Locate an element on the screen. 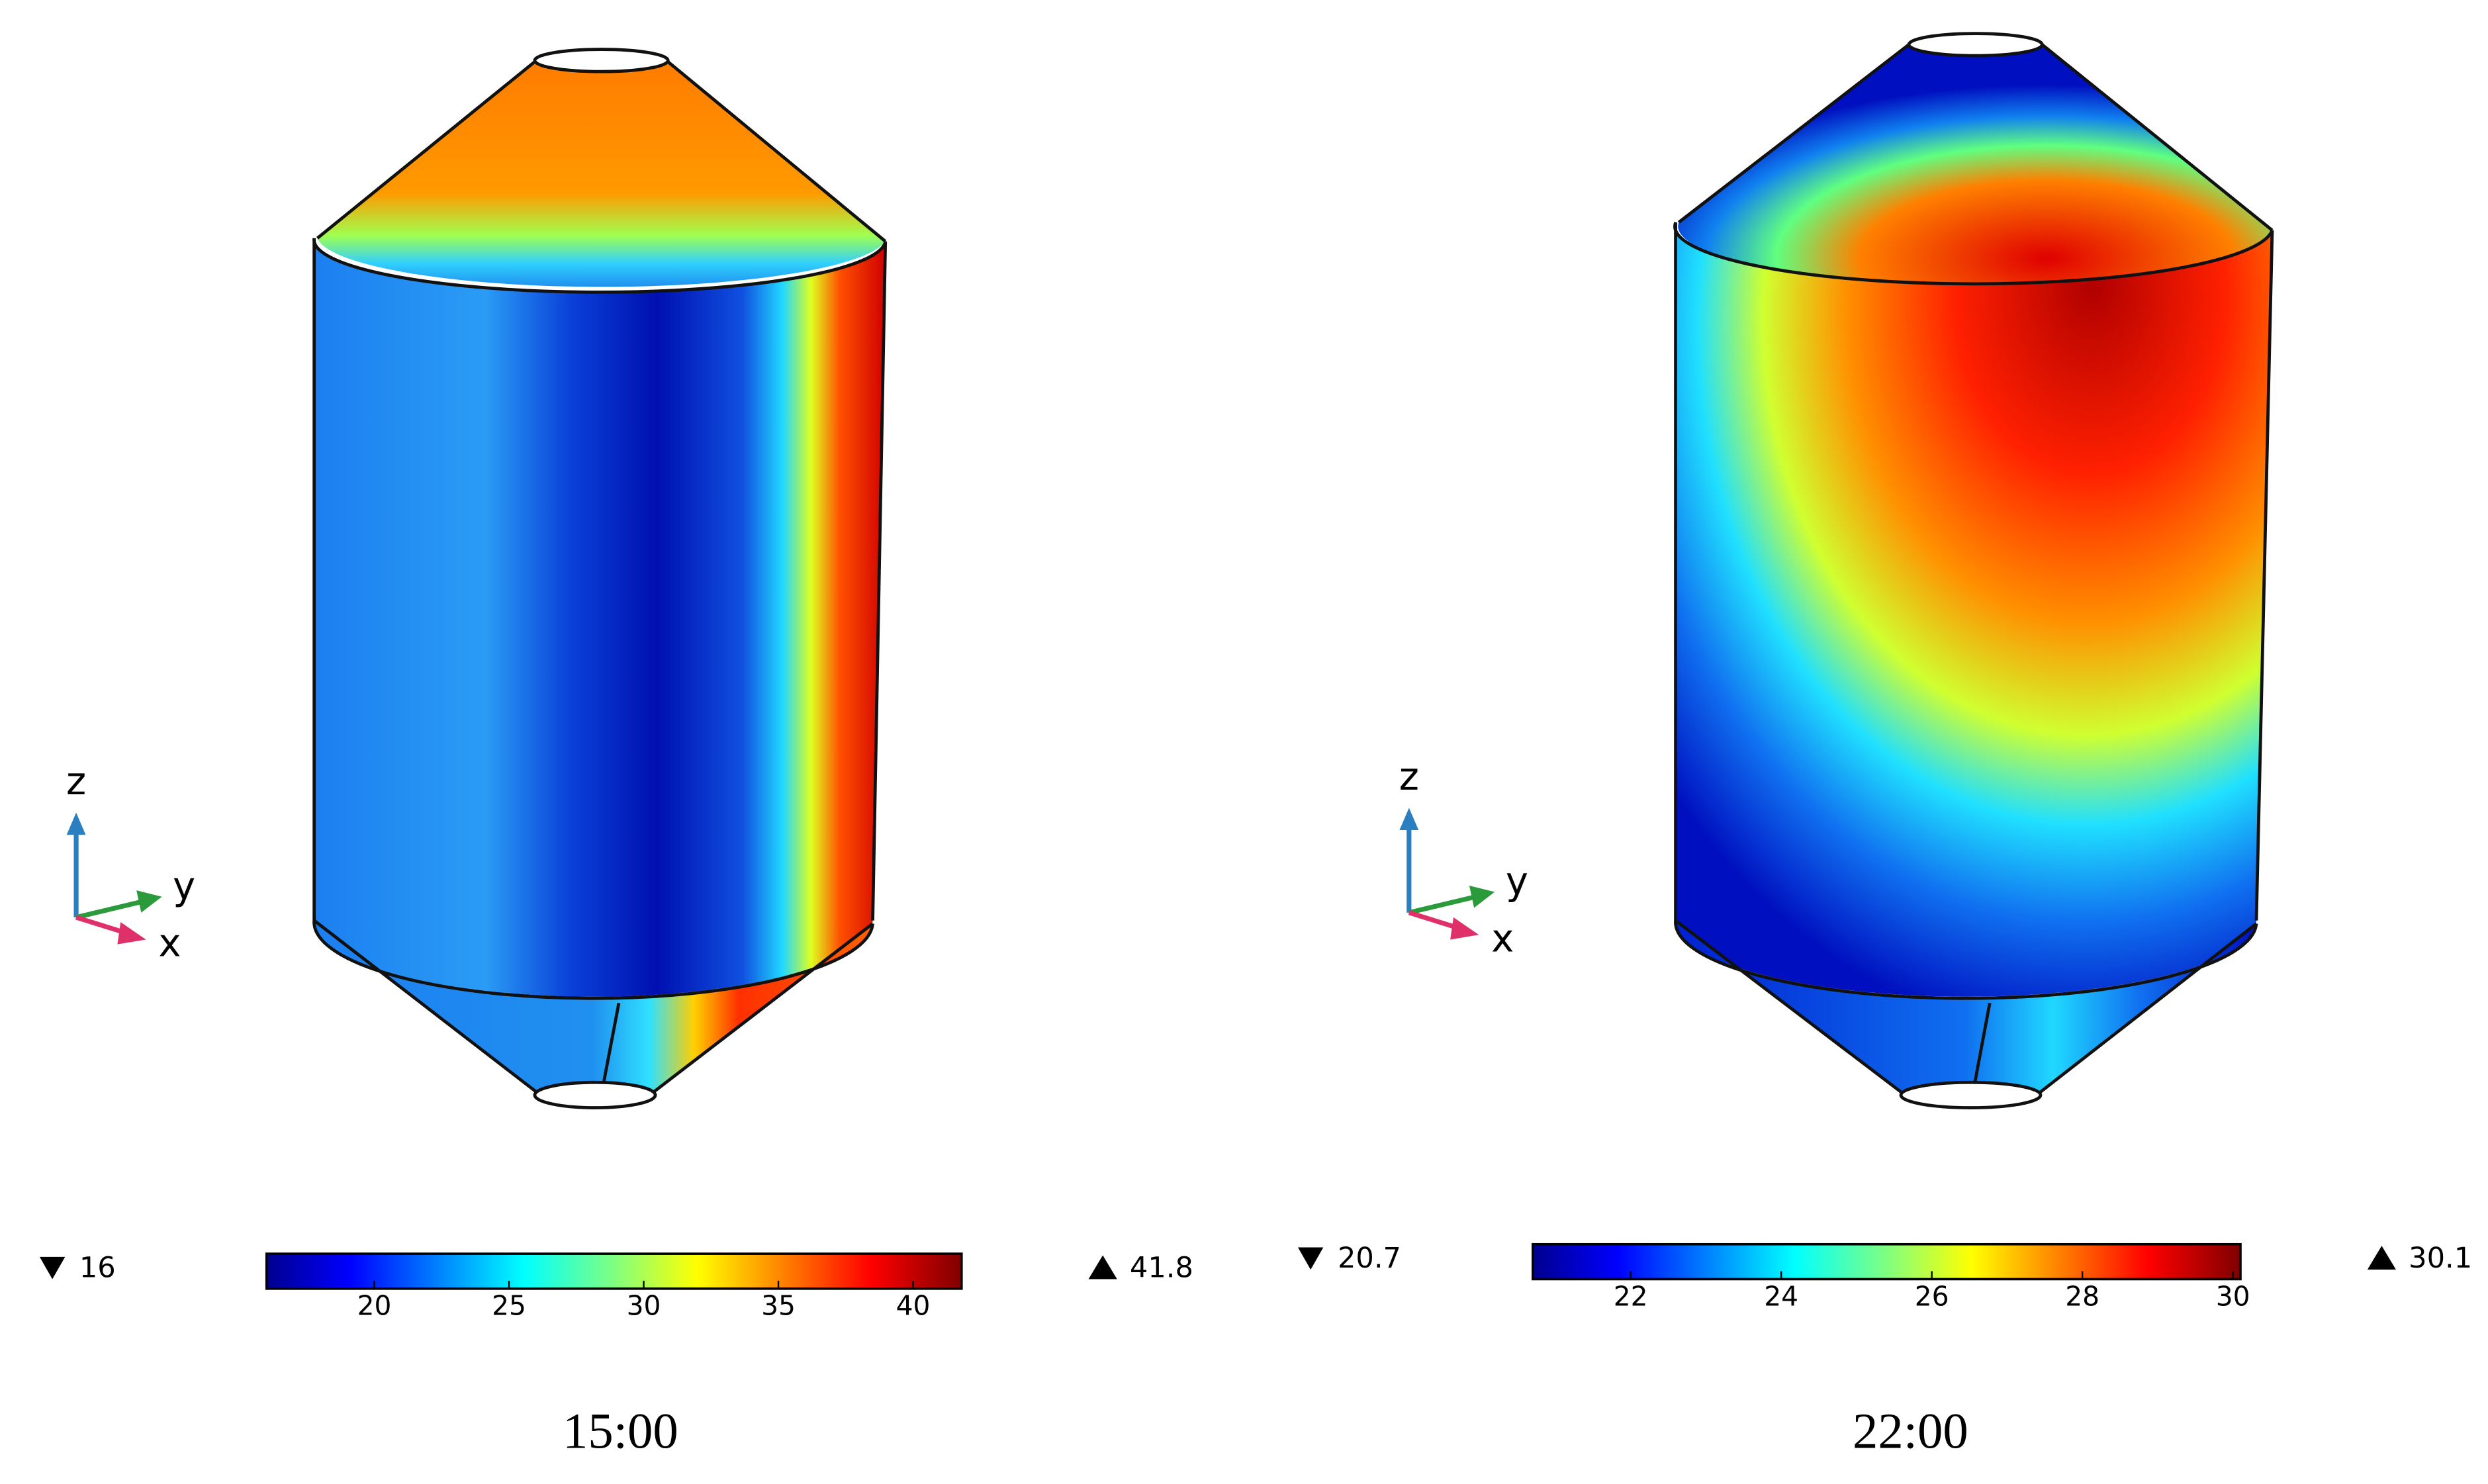  colorbar-tick-label: 26 is located at coordinates (1932, 1296).